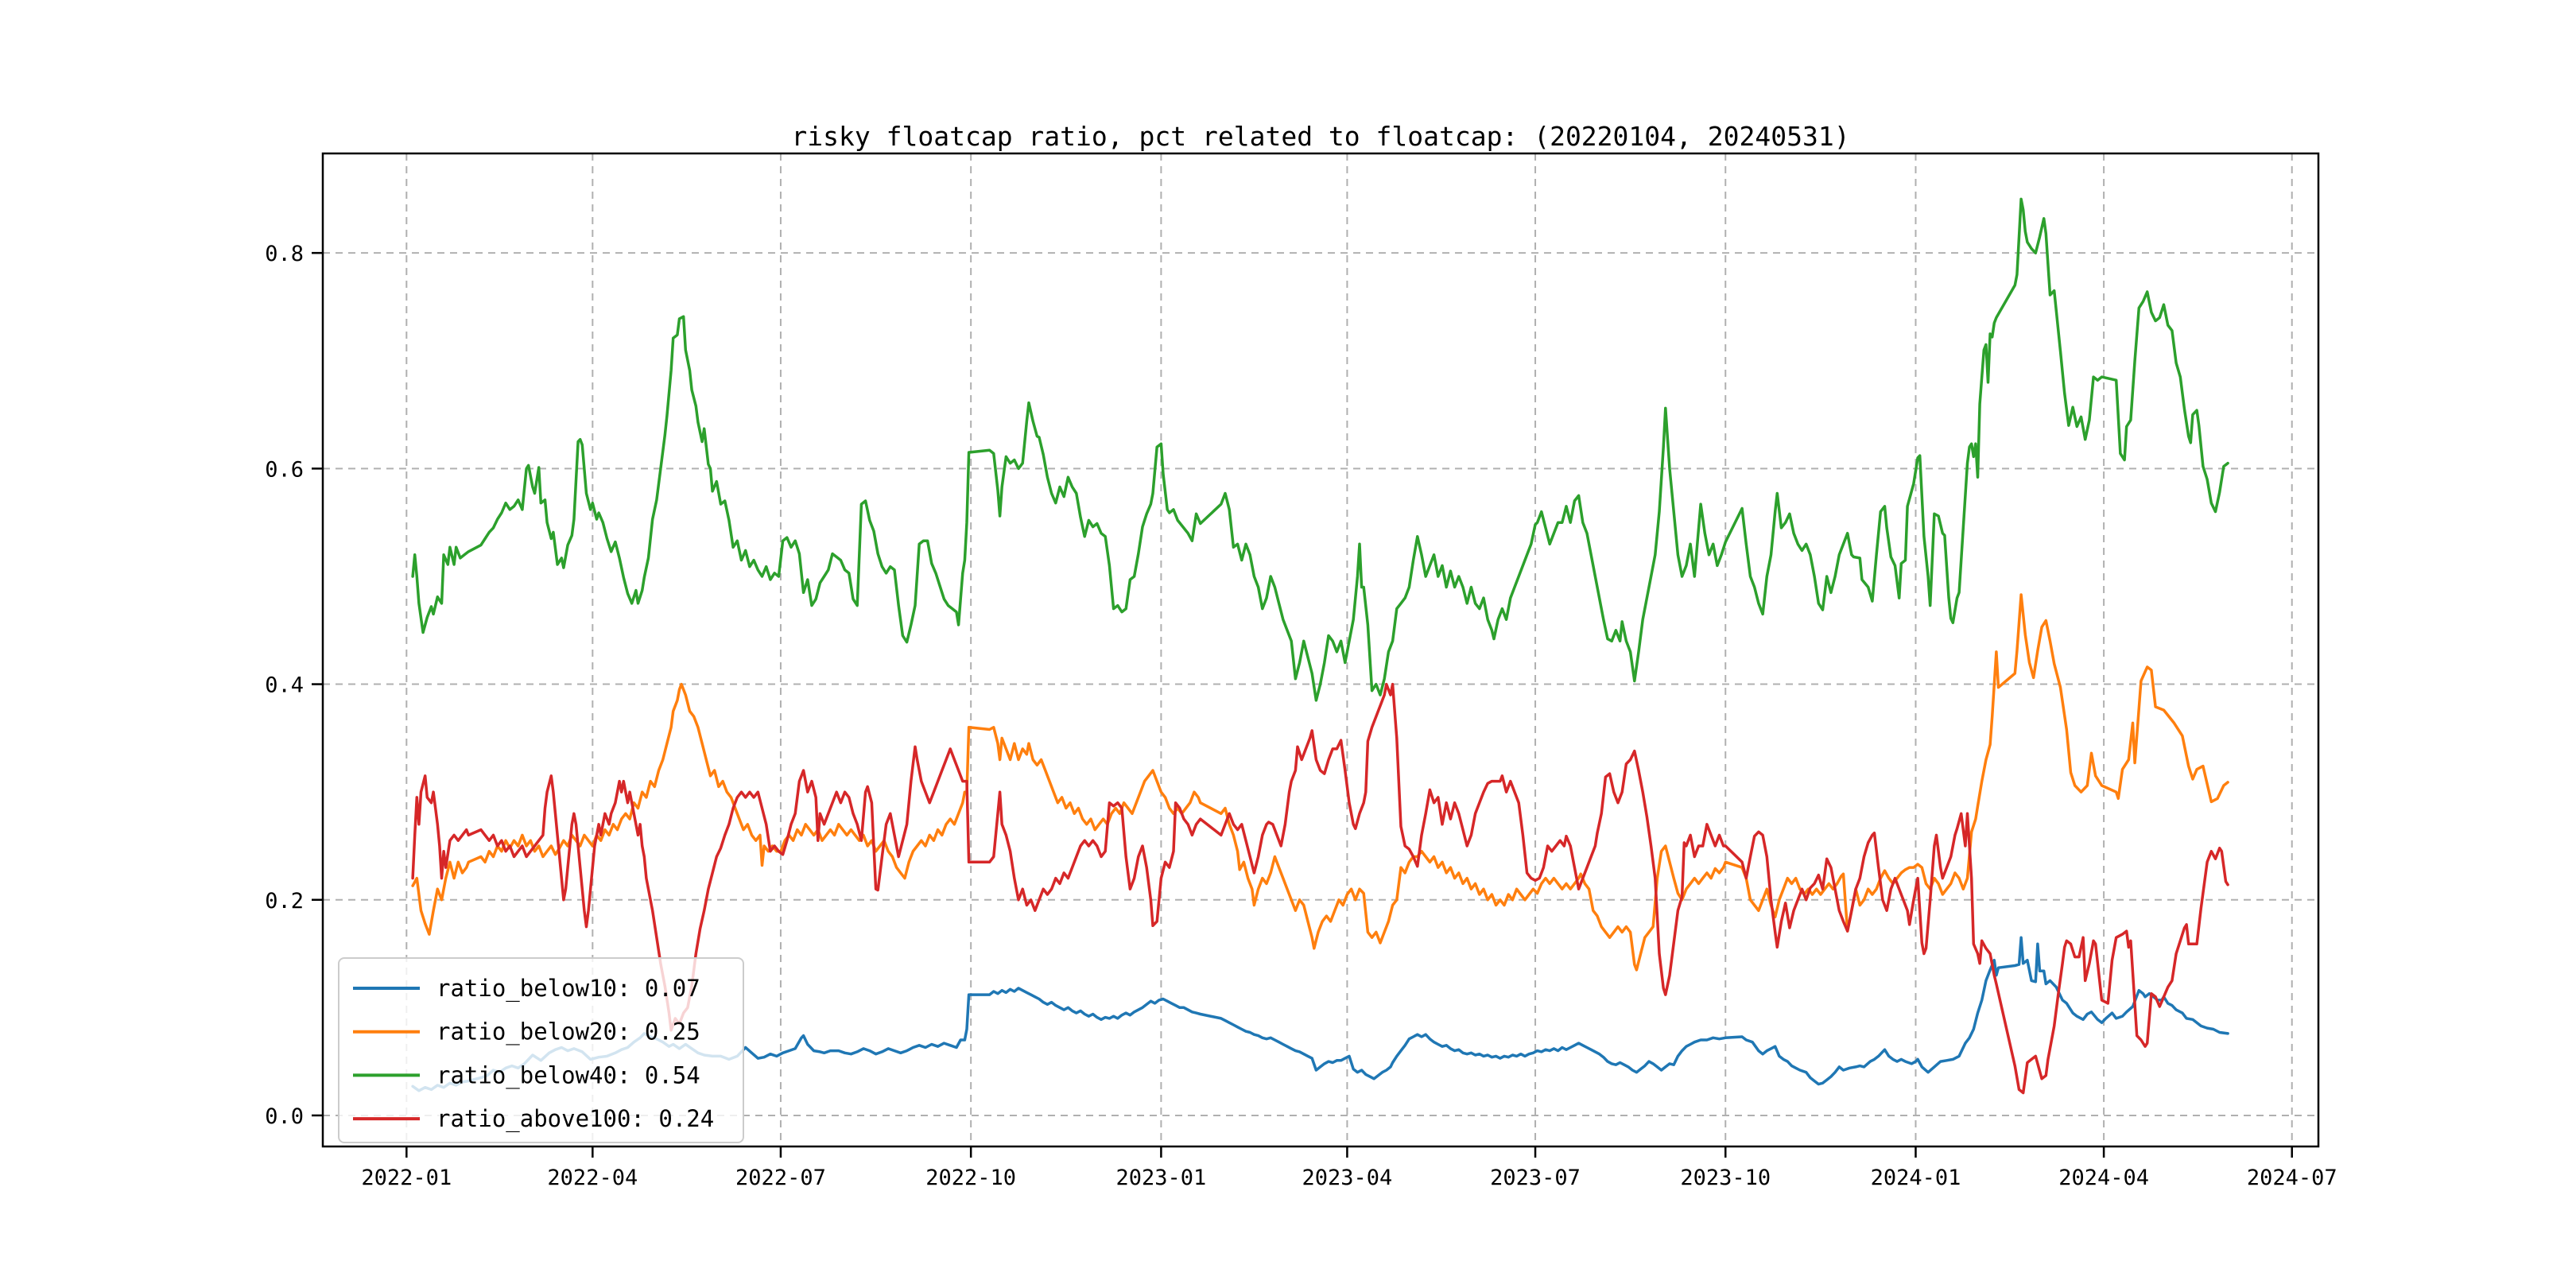 This screenshot has width=2576, height=1288. I want to click on x-tick-label: 2022-10, so click(970, 1178).